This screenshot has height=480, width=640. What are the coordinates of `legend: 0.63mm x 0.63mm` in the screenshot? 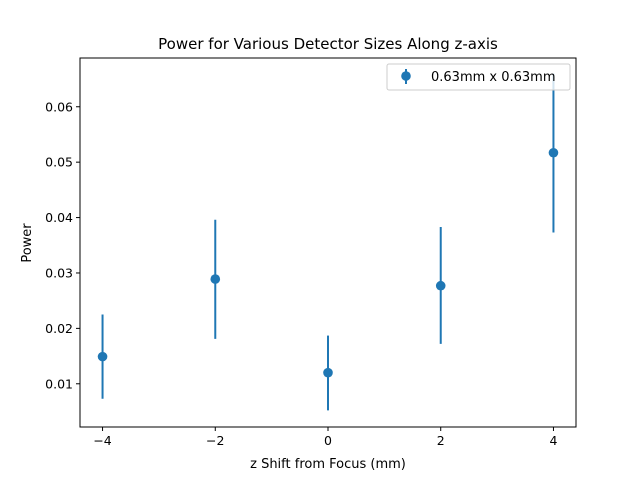 It's located at (478, 77).